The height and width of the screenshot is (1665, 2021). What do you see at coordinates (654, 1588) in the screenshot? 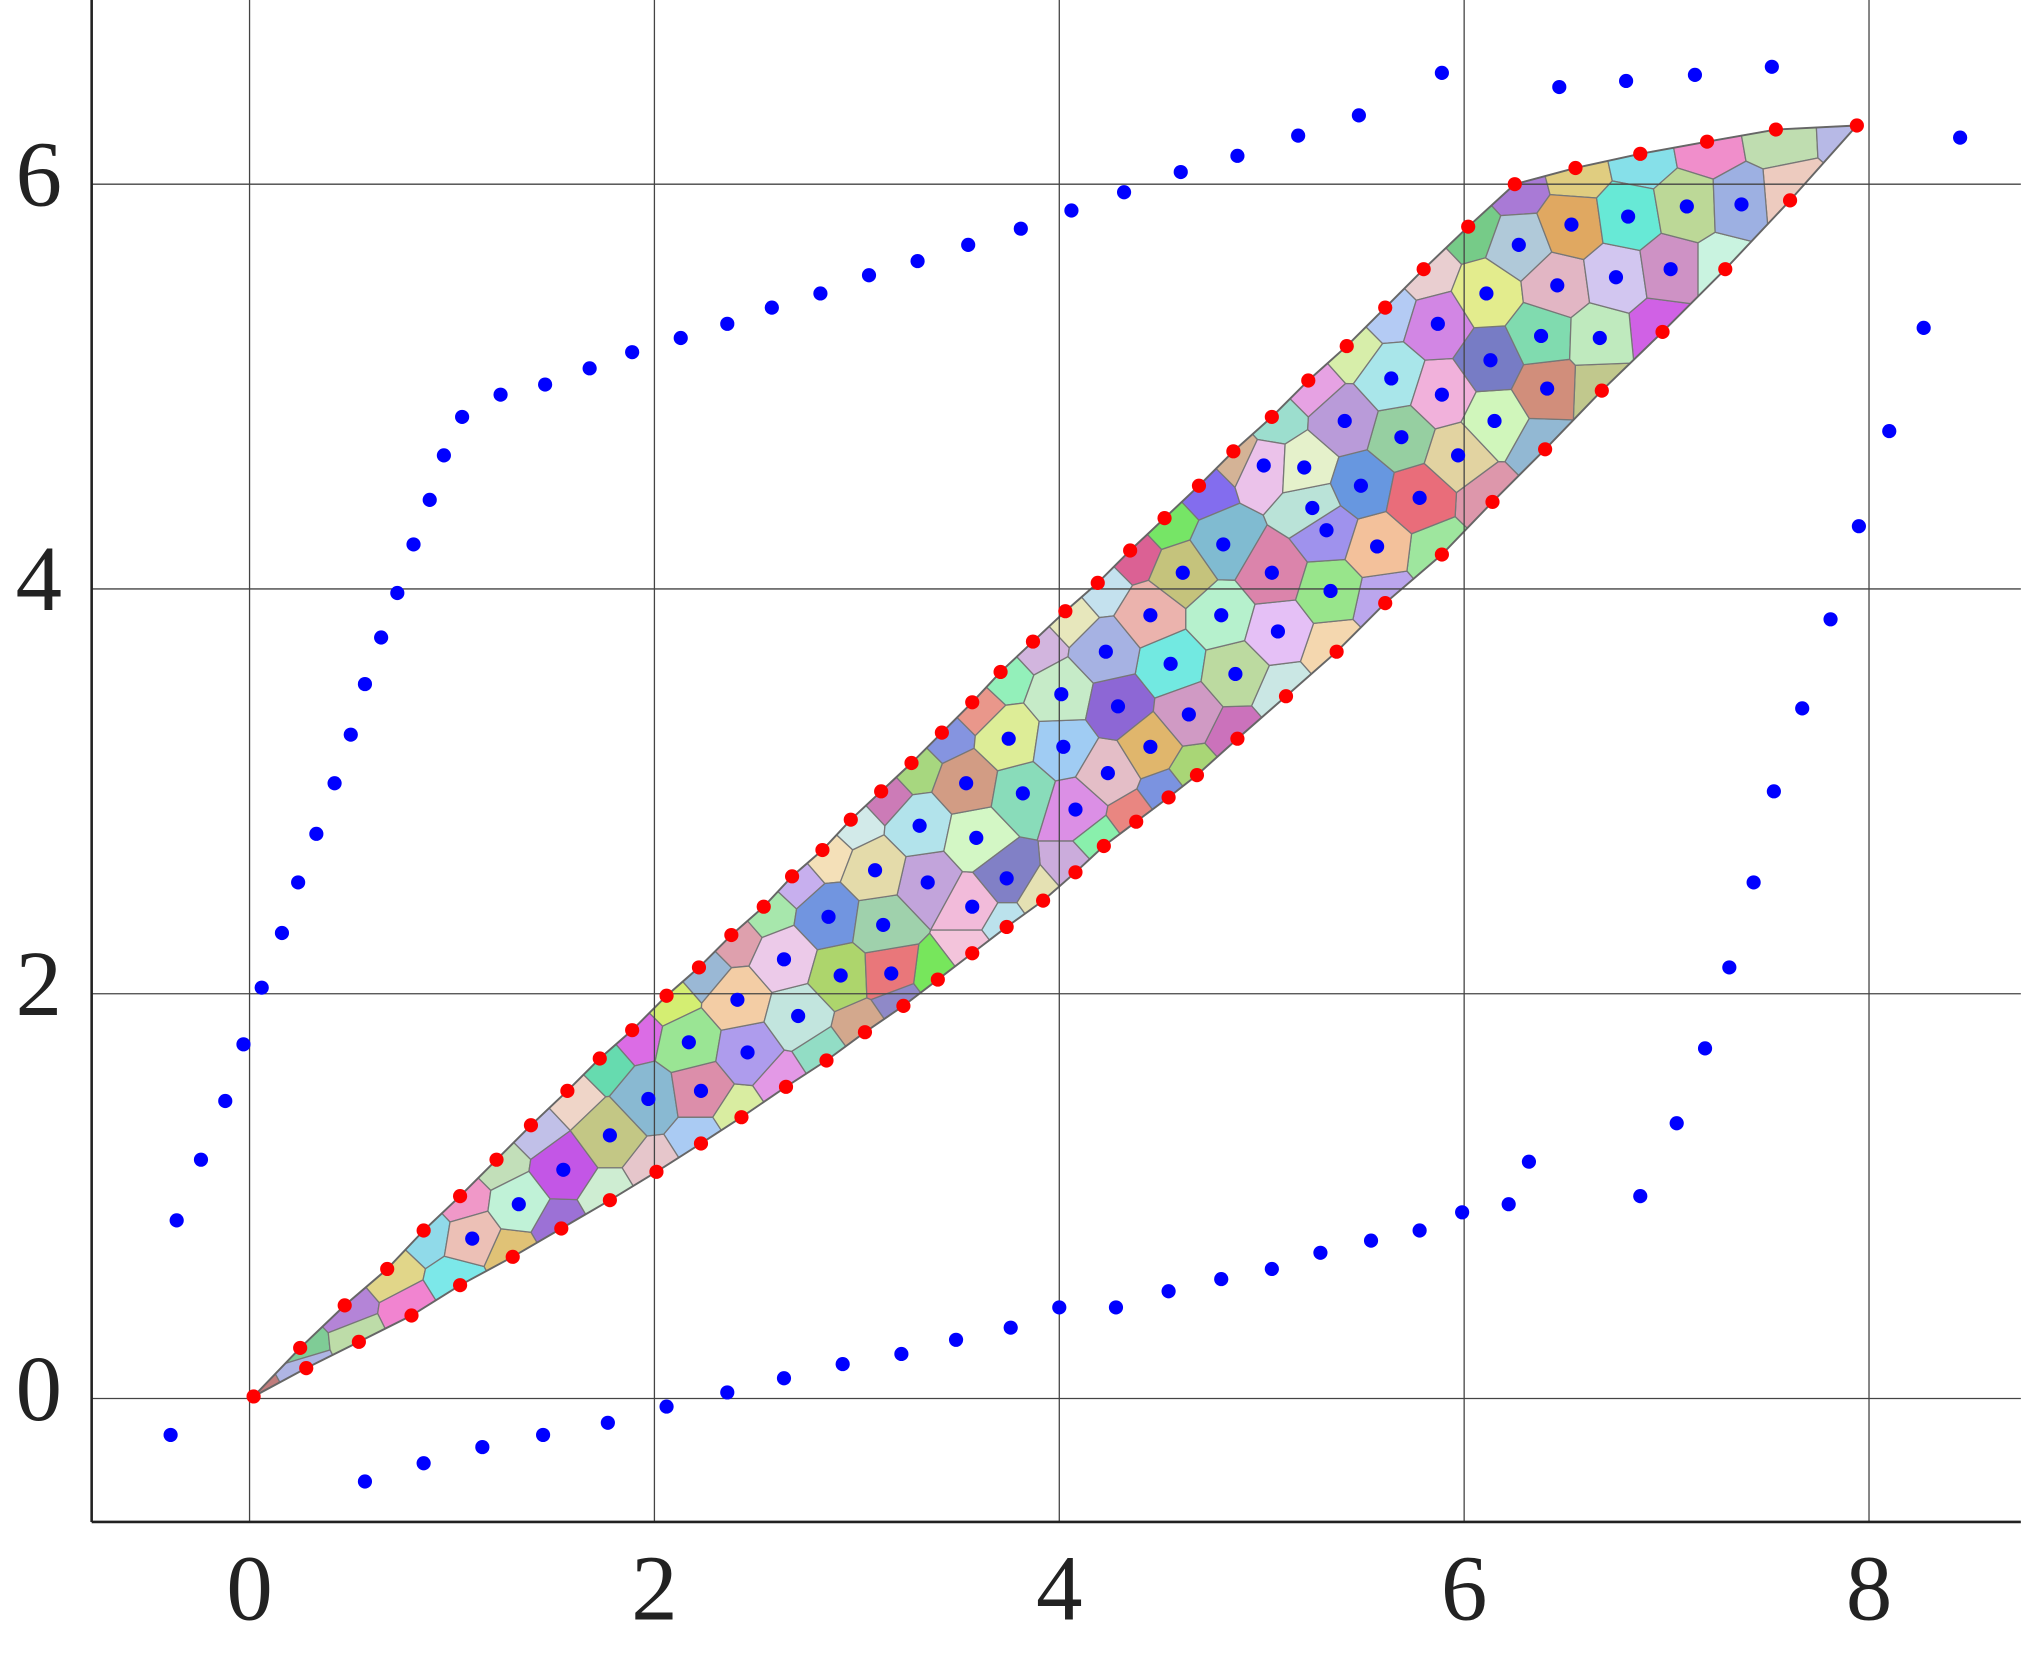
I see `x-tick-label: 2` at bounding box center [654, 1588].